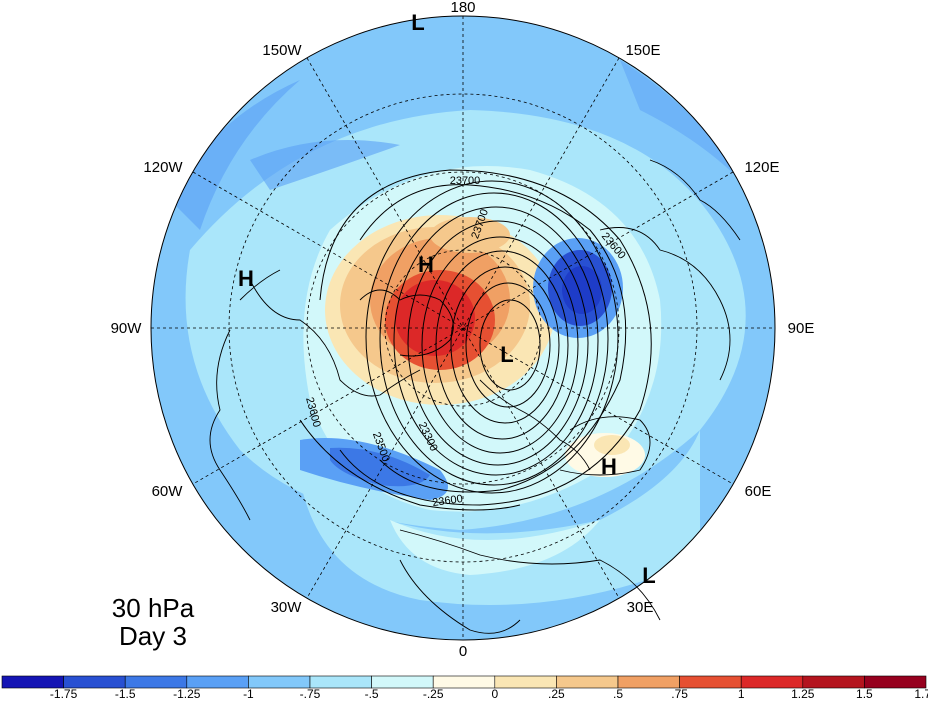 The image size is (928, 702). Describe the element at coordinates (125, 694) in the screenshot. I see `colorbar-tick-label: -1.5` at that location.